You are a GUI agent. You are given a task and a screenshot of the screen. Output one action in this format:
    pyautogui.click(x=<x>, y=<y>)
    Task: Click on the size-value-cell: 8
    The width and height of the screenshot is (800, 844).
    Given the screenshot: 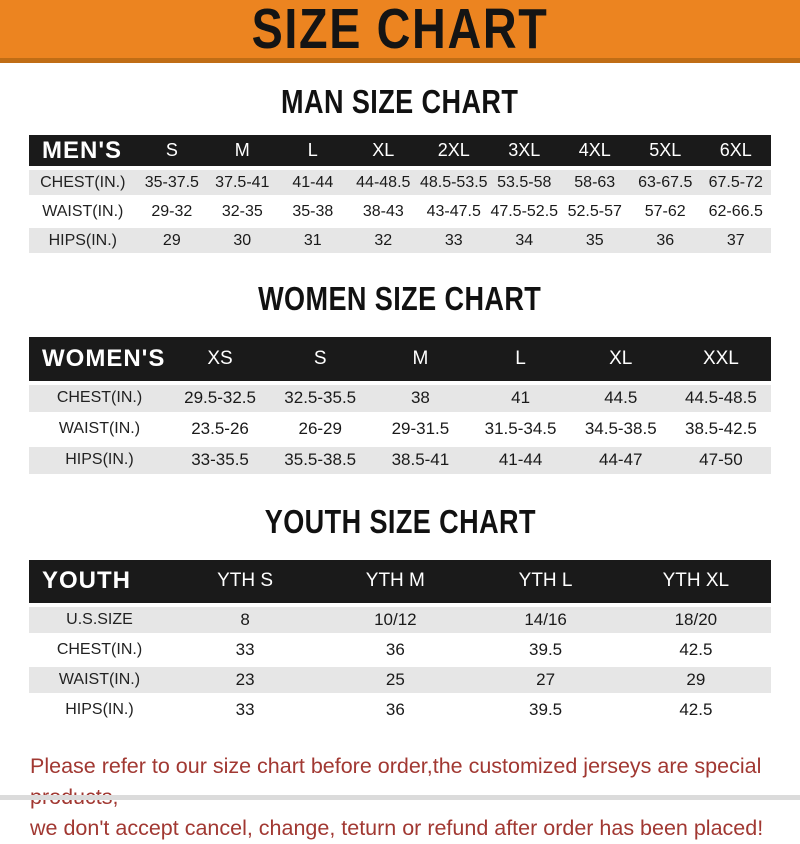 What is the action you would take?
    pyautogui.click(x=245, y=619)
    